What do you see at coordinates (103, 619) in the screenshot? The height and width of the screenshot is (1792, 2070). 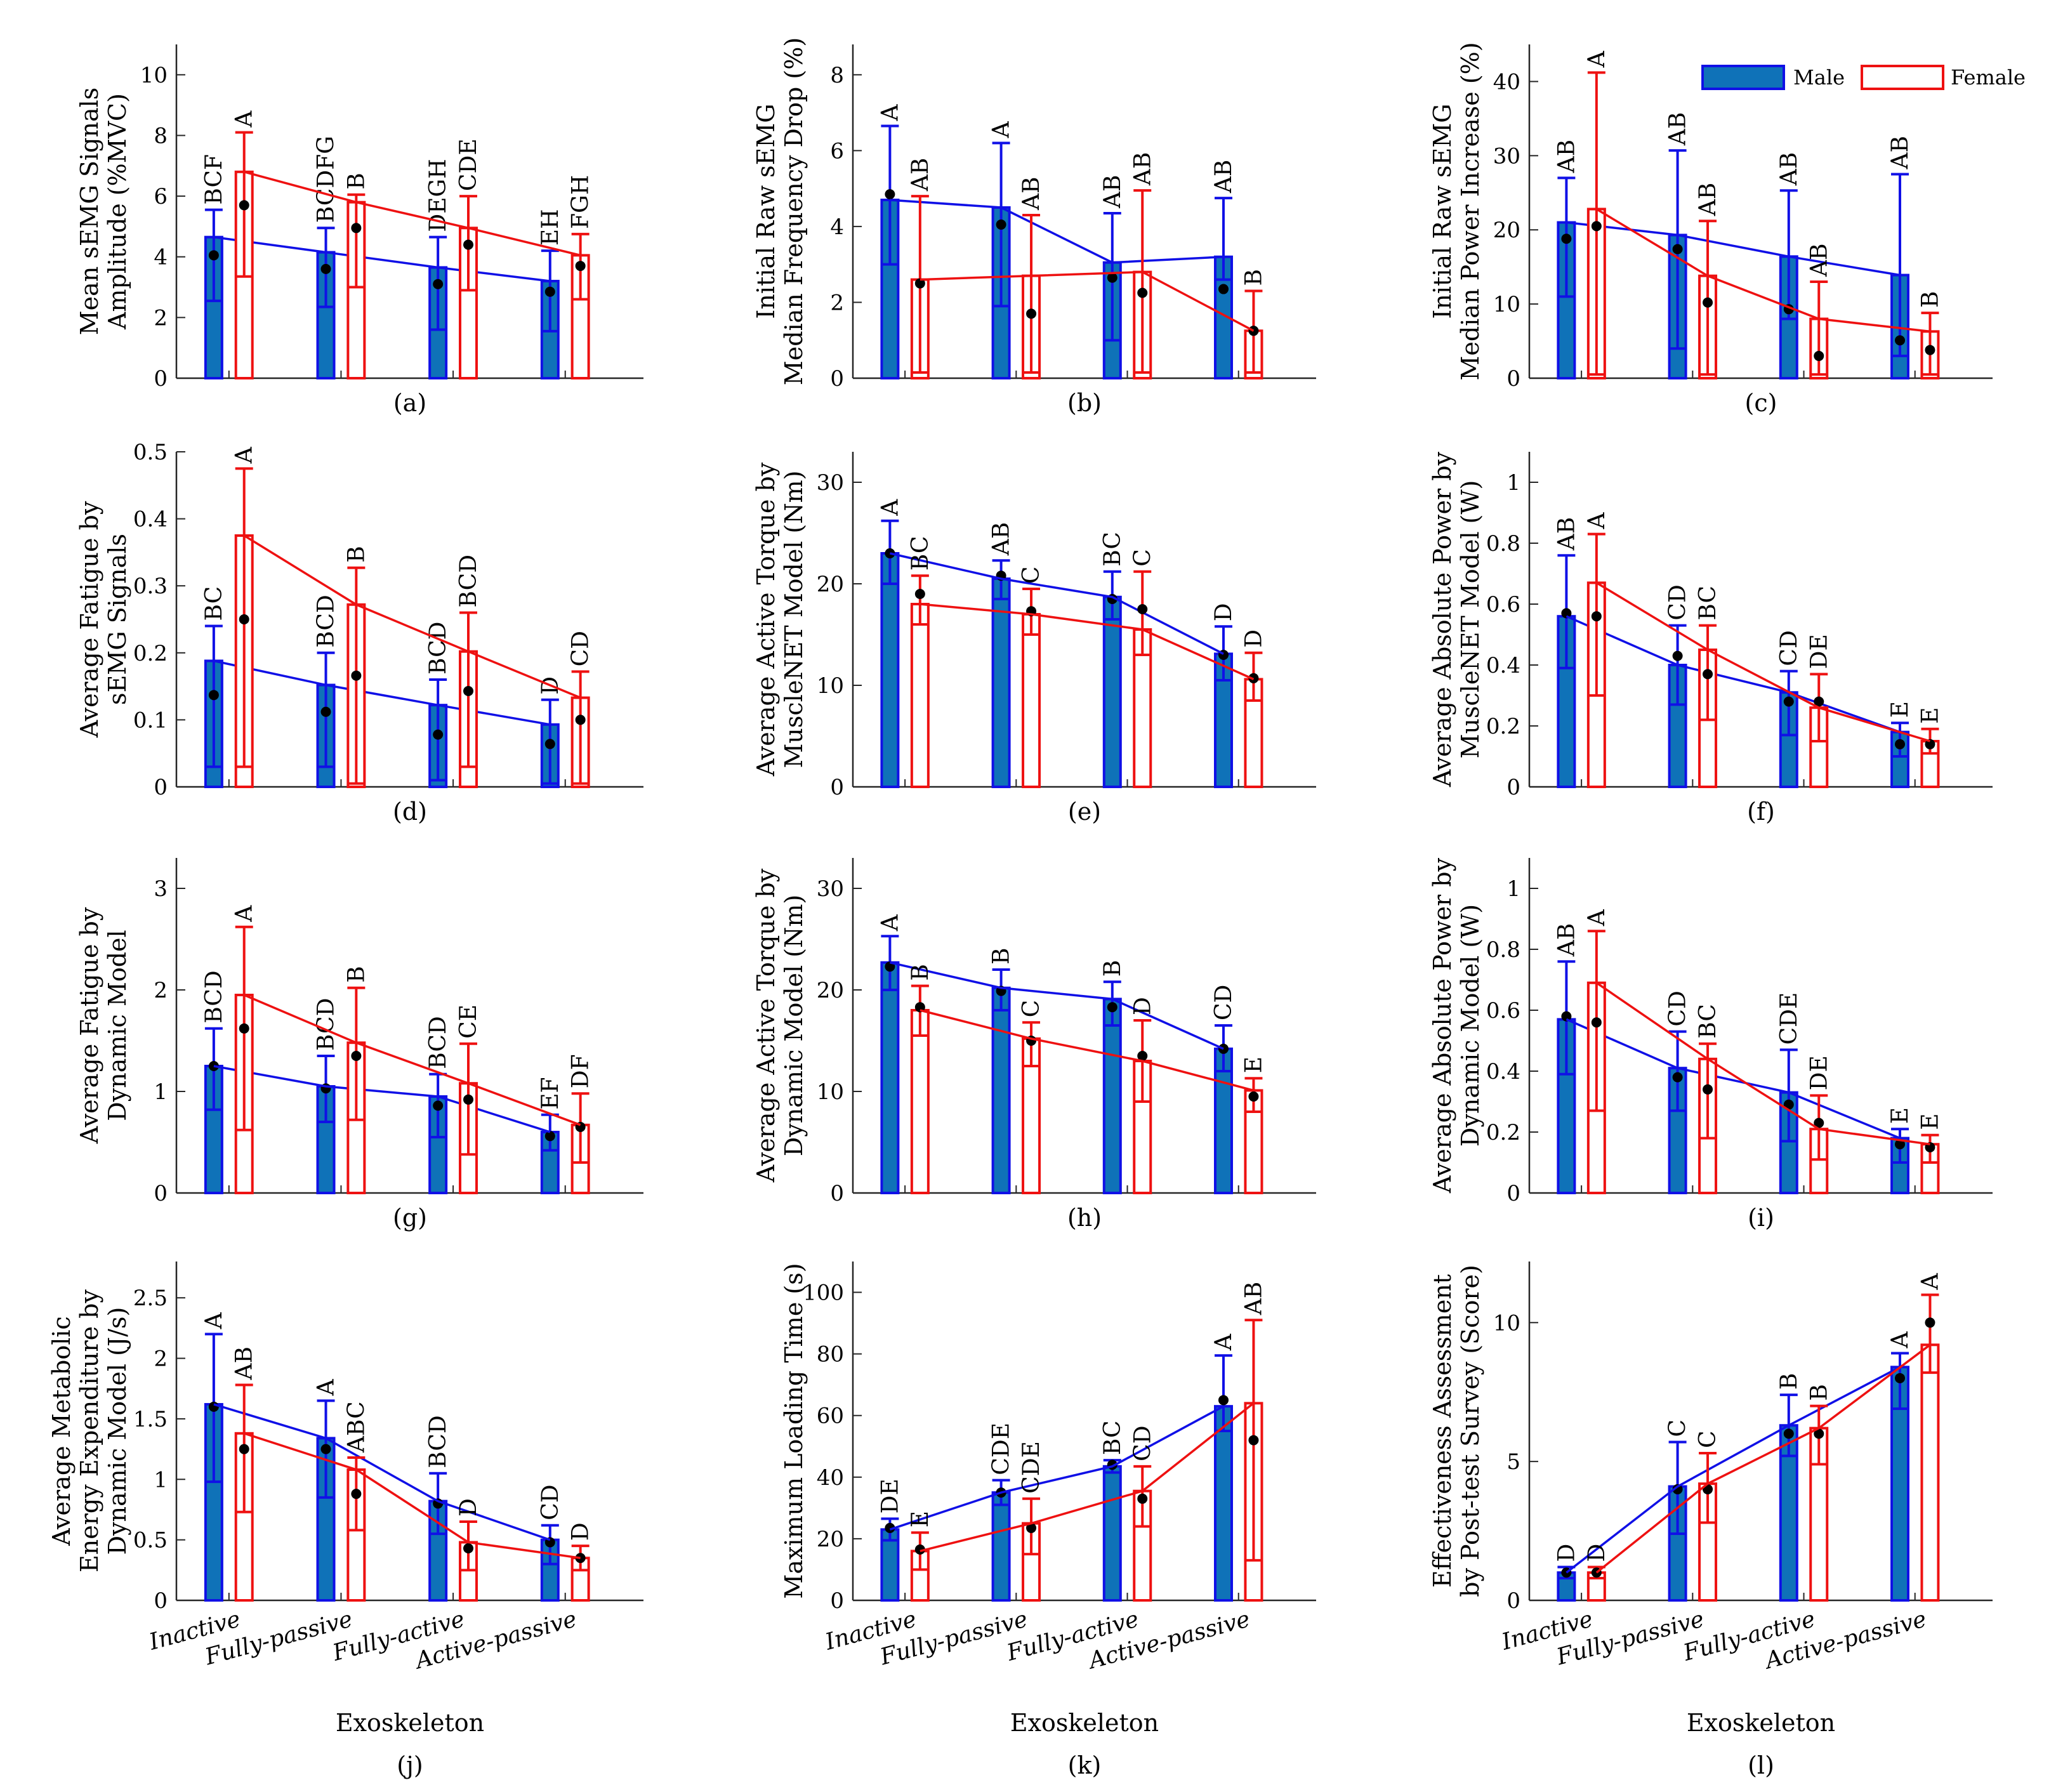 I see `y-axis-label: Average Fatigue bysEMG Signals` at bounding box center [103, 619].